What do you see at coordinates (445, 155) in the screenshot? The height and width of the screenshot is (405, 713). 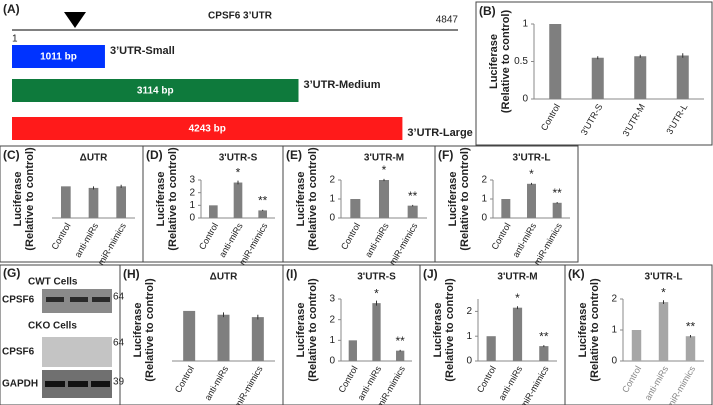 I see `panel-label: (F)` at bounding box center [445, 155].